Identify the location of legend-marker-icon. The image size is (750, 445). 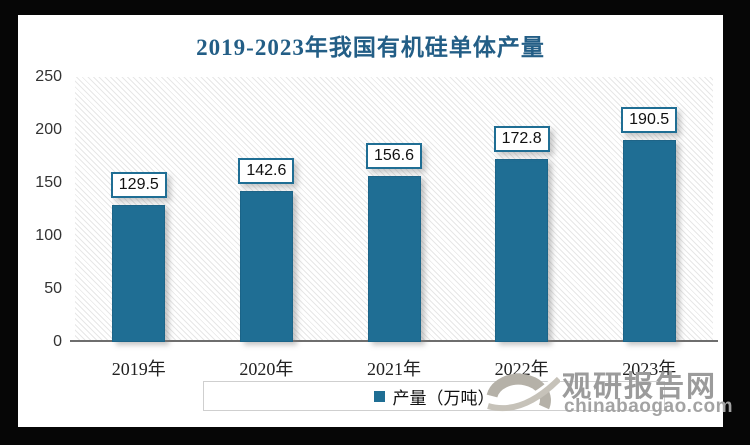
(379, 396).